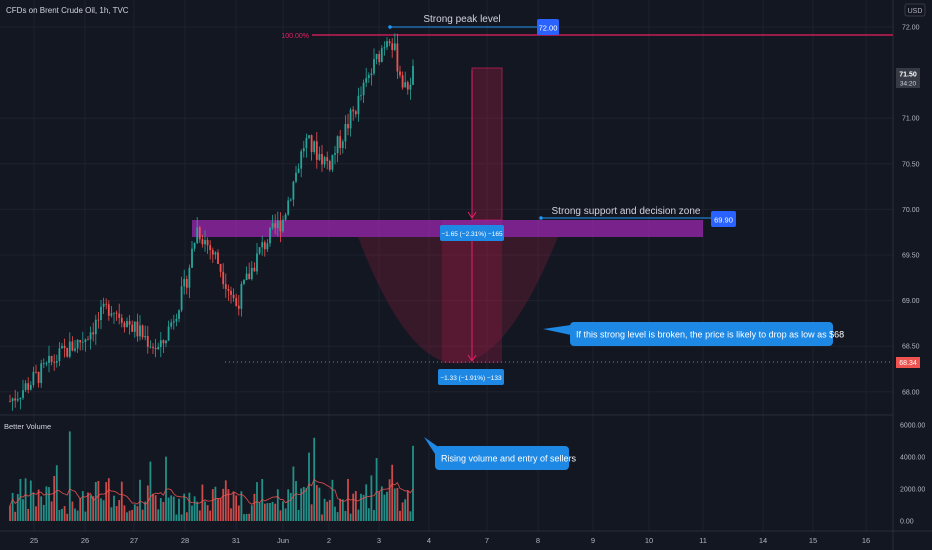 The image size is (932, 550). I want to click on price-tick-label: 71.00, so click(911, 119).